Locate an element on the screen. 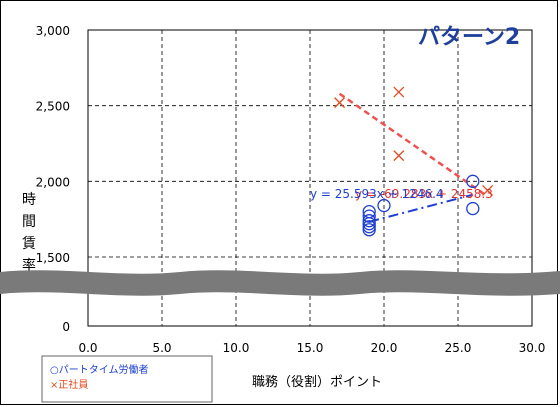 The width and height of the screenshot is (560, 407). legend-box is located at coordinates (127, 379).